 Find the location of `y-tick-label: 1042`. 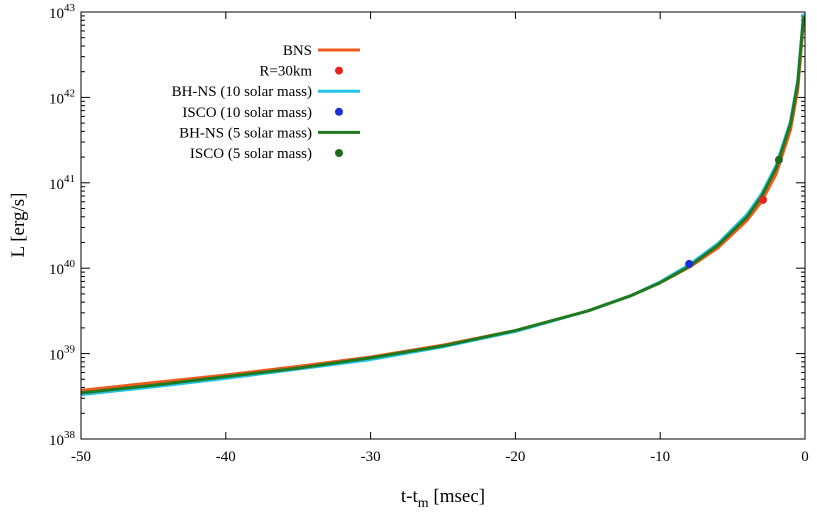

y-tick-label: 1042 is located at coordinates (62, 97).